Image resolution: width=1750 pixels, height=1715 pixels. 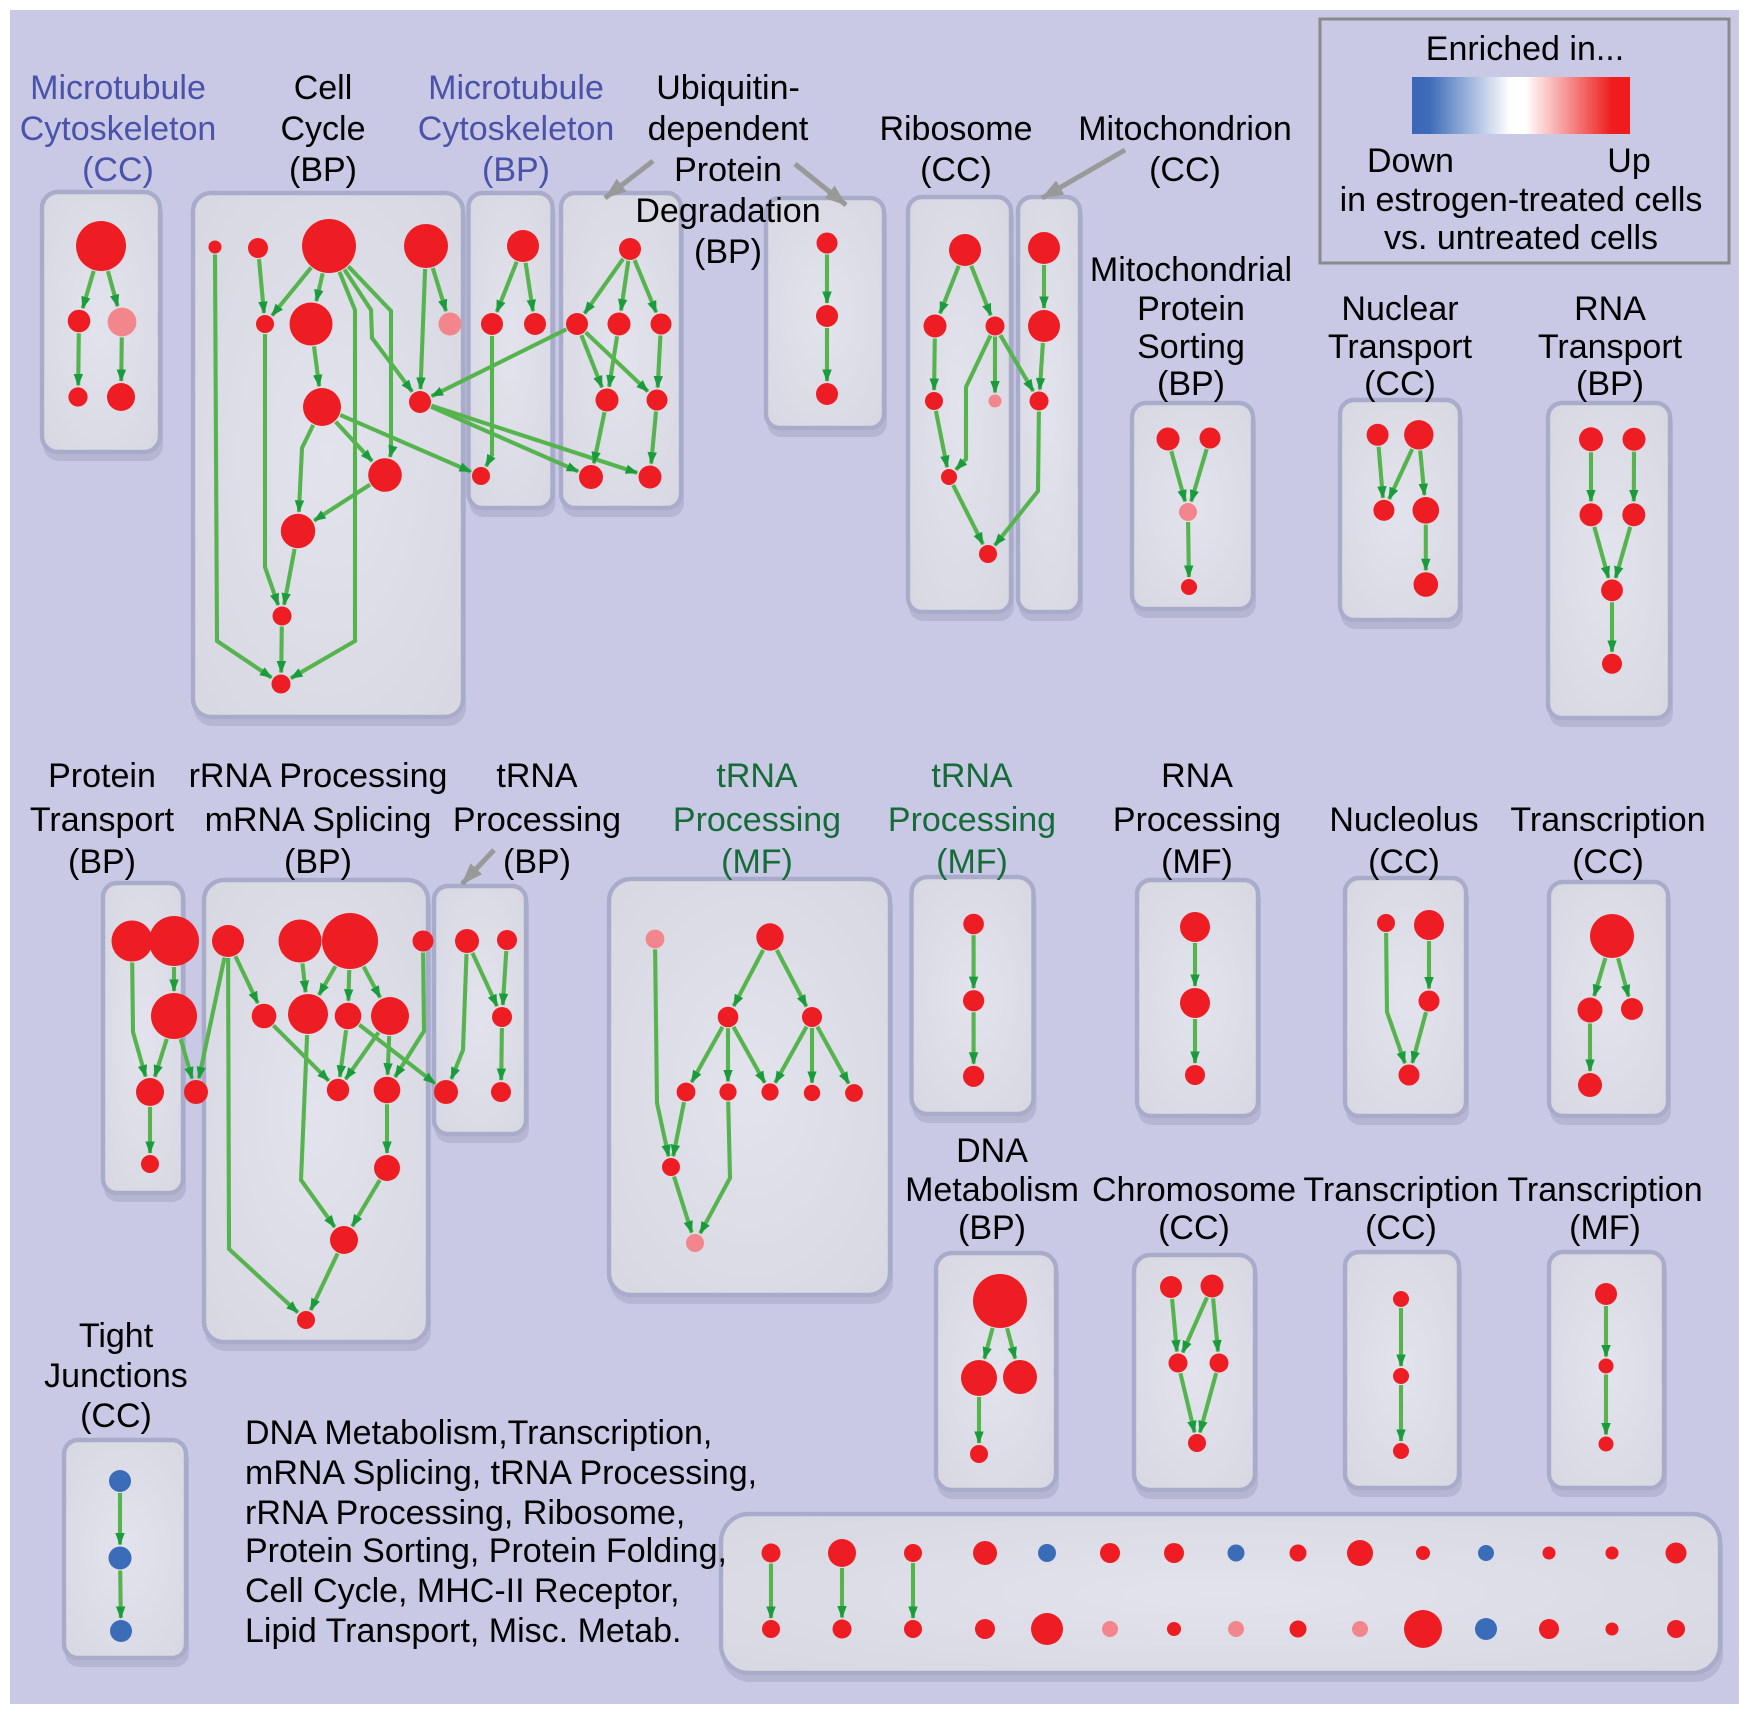 I want to click on svg-text: Ribosome, so click(x=955, y=129).